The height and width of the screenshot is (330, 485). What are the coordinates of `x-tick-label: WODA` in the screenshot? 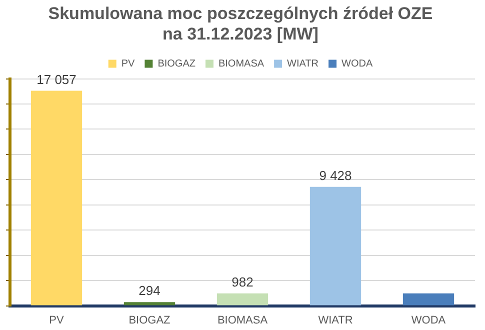 It's located at (428, 320).